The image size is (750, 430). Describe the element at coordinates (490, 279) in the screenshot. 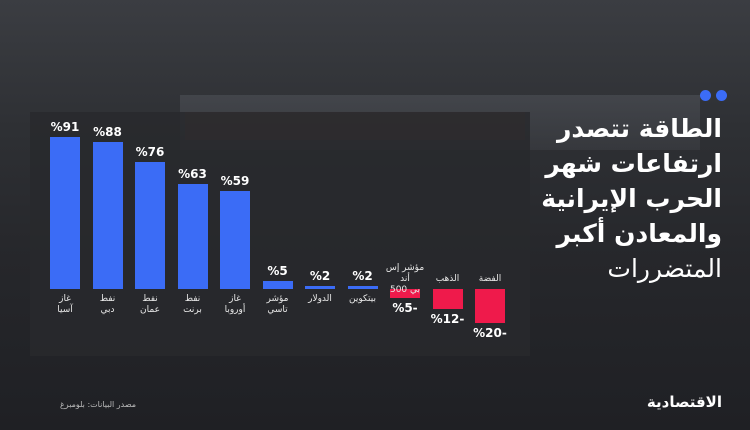

I see `category-label: الفضة` at that location.